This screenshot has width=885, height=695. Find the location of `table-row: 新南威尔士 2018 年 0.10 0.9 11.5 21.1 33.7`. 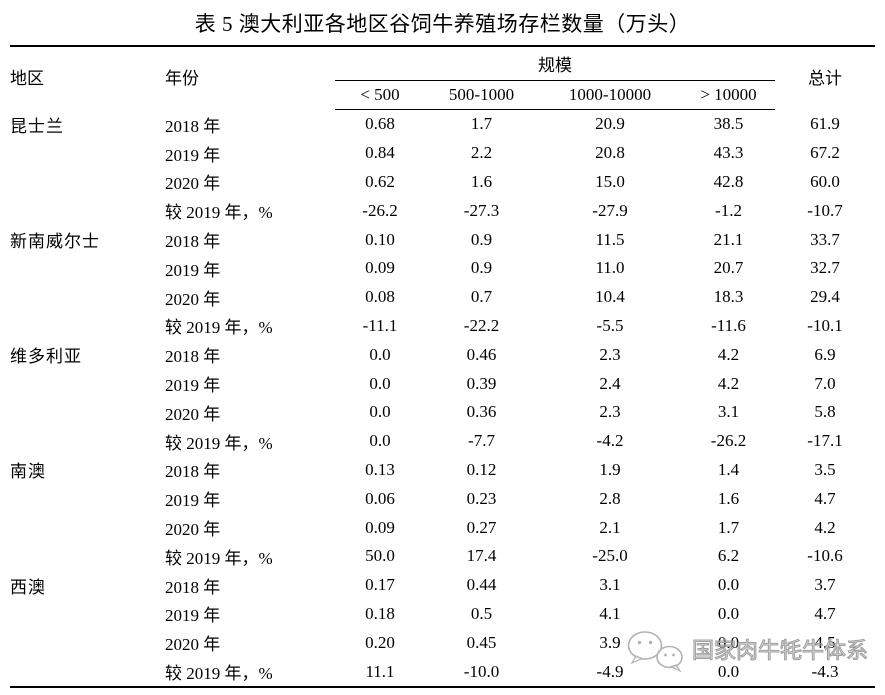

table-row: 新南威尔士 2018 年 0.10 0.9 11.5 21.1 33.7 is located at coordinates (442, 239).